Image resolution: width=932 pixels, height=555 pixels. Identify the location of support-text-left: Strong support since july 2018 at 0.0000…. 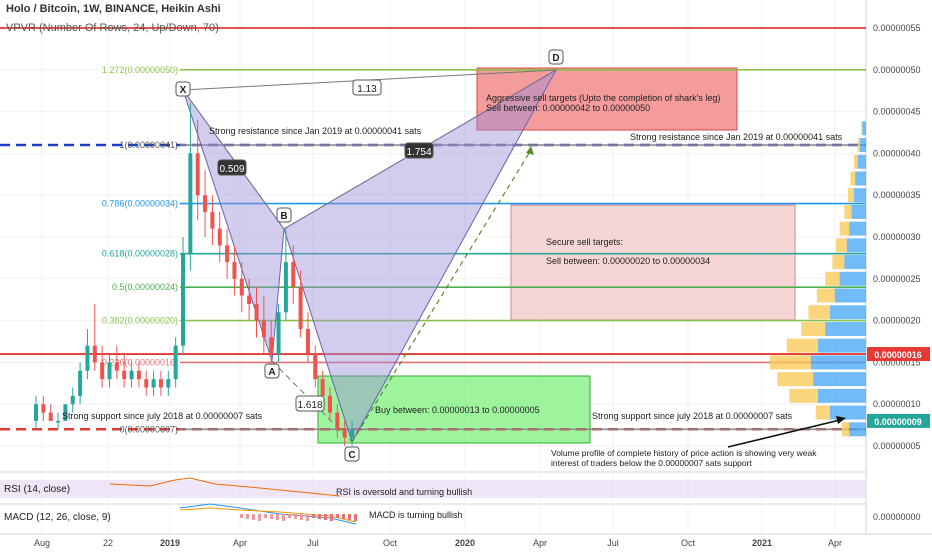
(162, 416).